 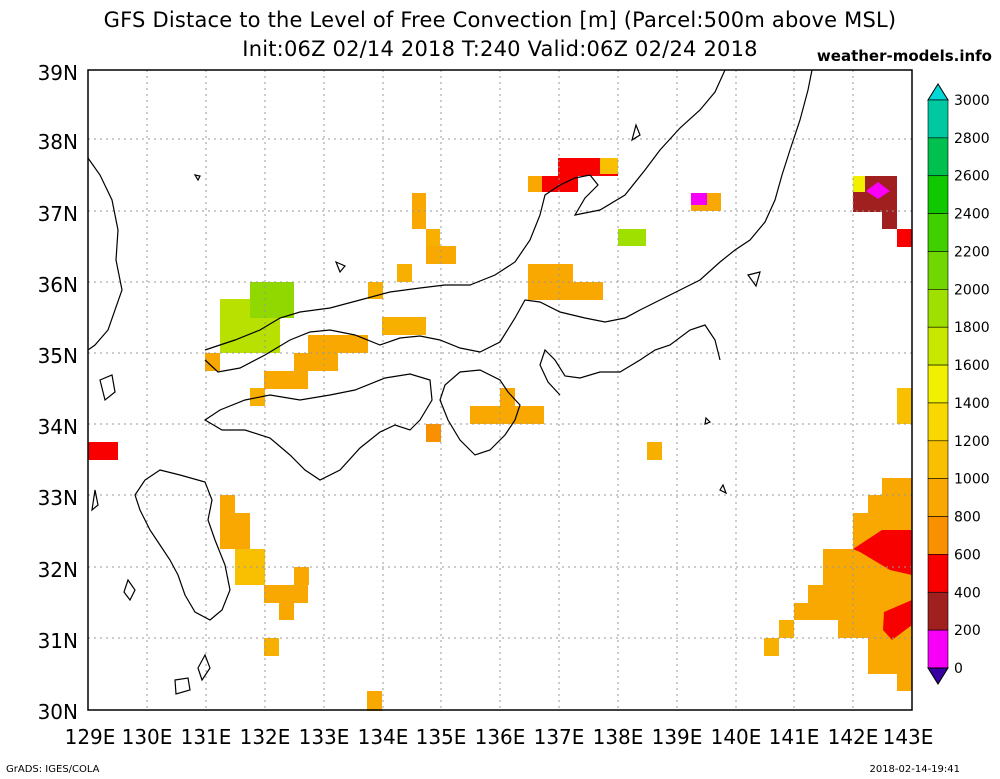 What do you see at coordinates (58, 712) in the screenshot?
I see `lat-label: 30N` at bounding box center [58, 712].